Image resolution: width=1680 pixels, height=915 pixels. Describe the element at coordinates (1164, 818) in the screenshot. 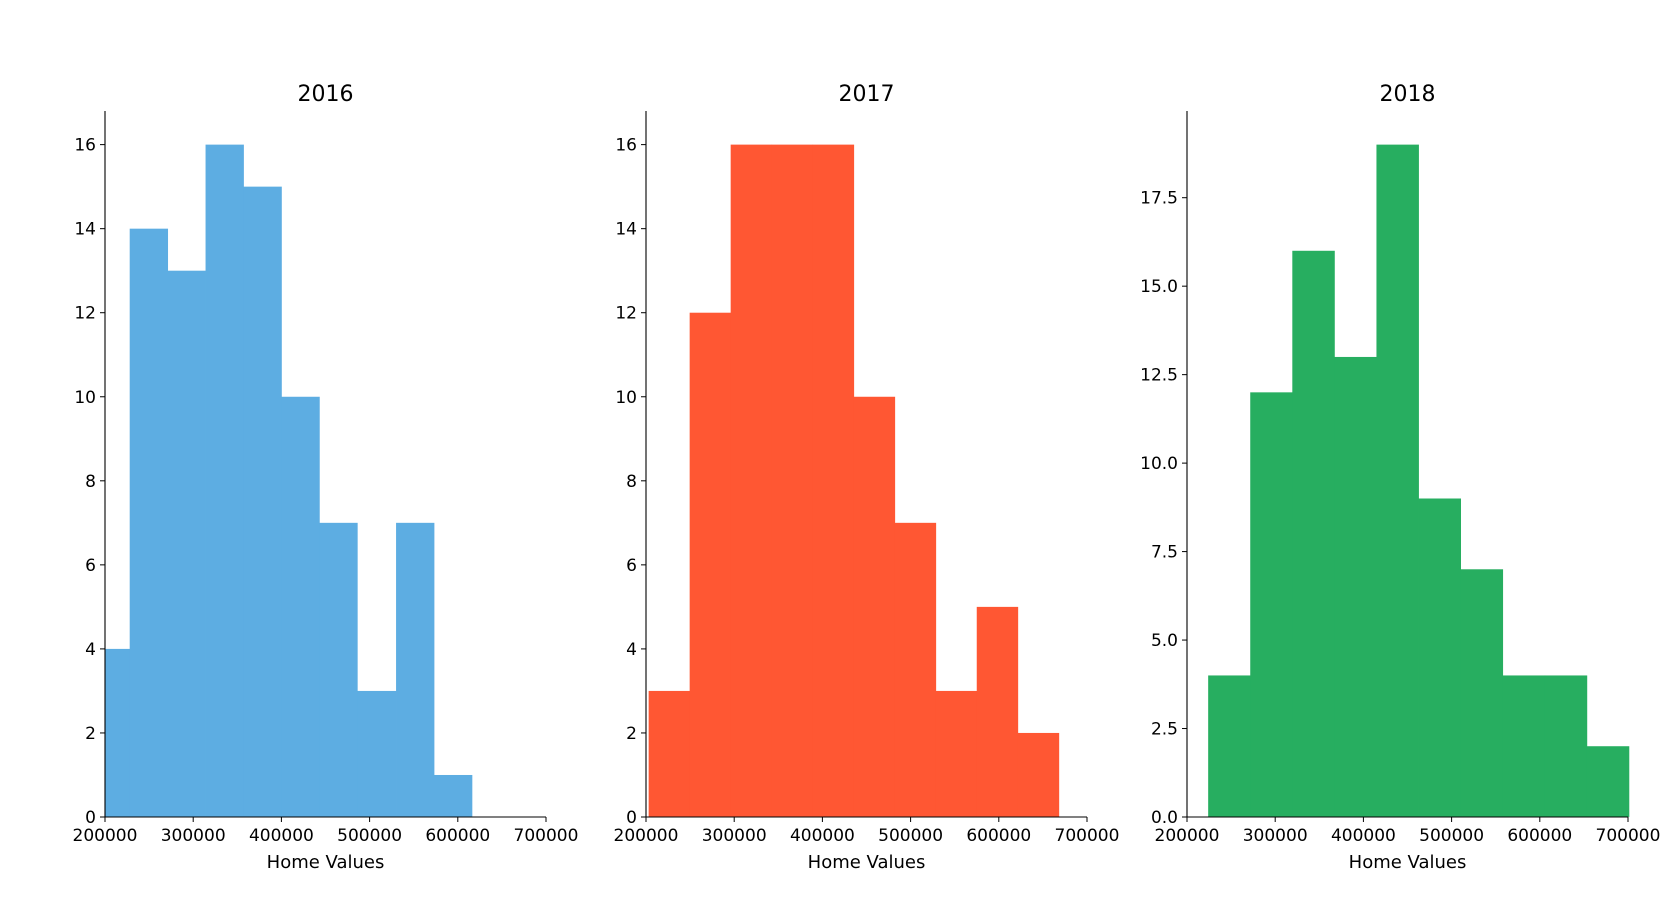

I see `y-tick-label: 0.0` at that location.